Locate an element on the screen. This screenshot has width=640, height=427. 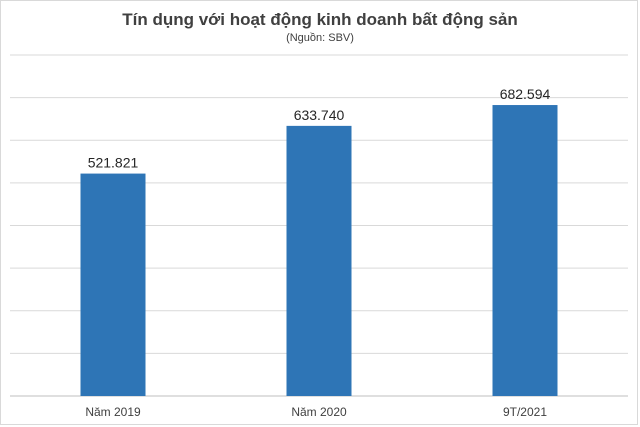
chart-subtitle: (Nguồn: SBV) is located at coordinates (320, 38).